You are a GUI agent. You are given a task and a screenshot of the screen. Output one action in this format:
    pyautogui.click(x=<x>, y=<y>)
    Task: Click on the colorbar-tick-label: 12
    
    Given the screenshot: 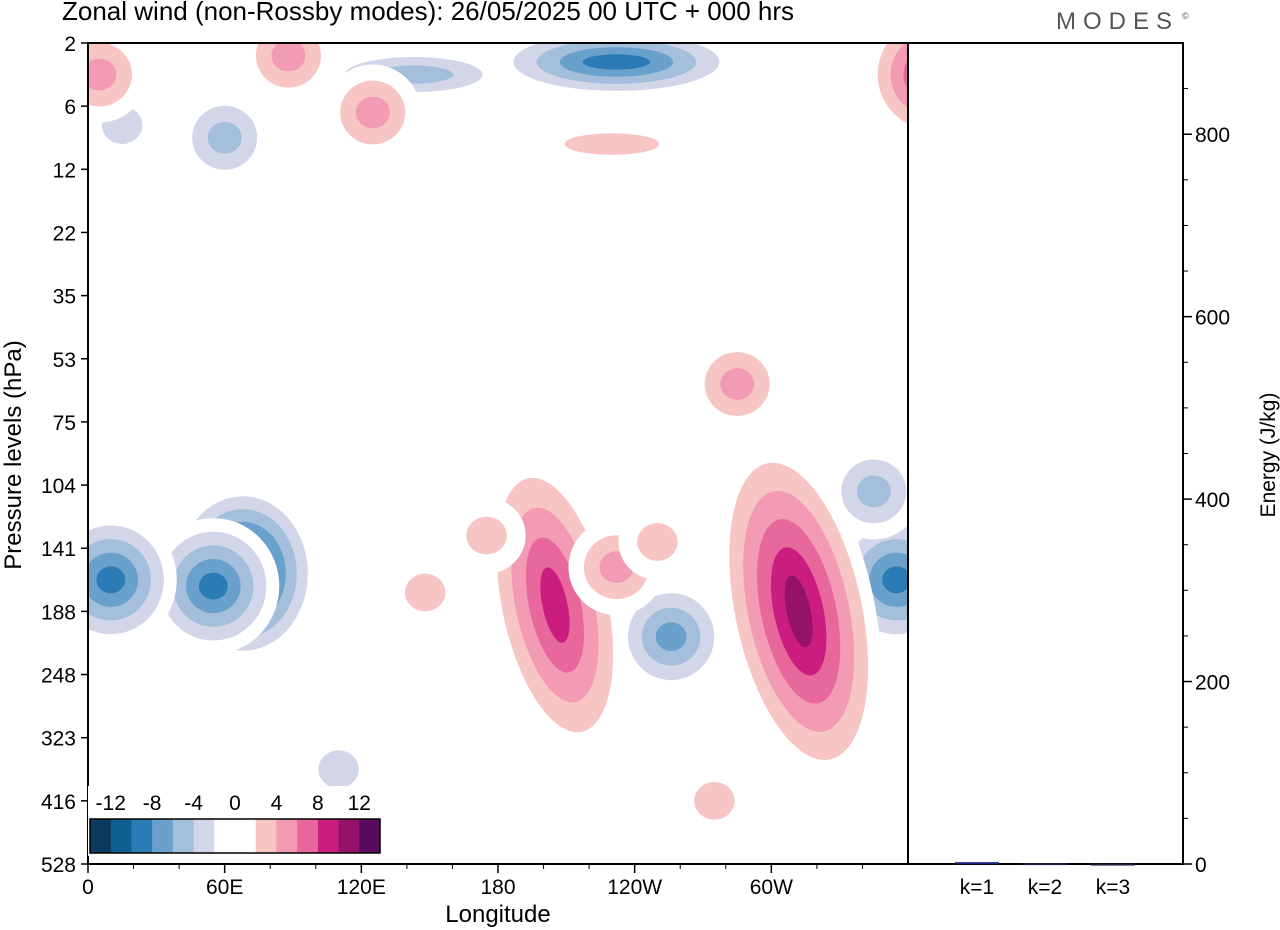 What is the action you would take?
    pyautogui.click(x=359, y=803)
    